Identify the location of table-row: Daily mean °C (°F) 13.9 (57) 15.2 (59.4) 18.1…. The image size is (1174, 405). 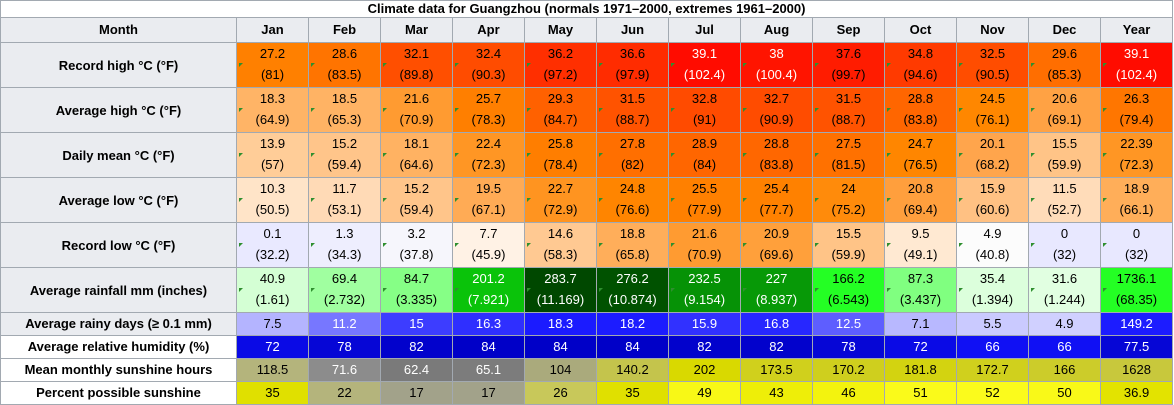
(587, 155).